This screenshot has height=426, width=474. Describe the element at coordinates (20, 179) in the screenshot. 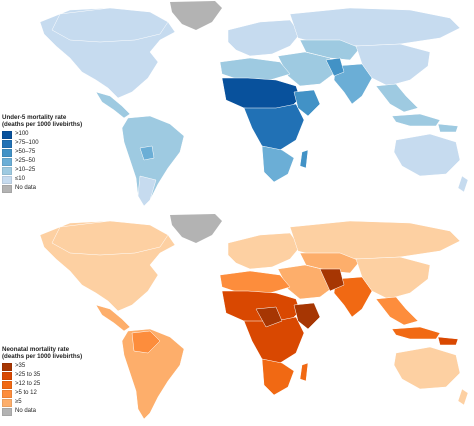

I see `legend-label: ≤10` at that location.